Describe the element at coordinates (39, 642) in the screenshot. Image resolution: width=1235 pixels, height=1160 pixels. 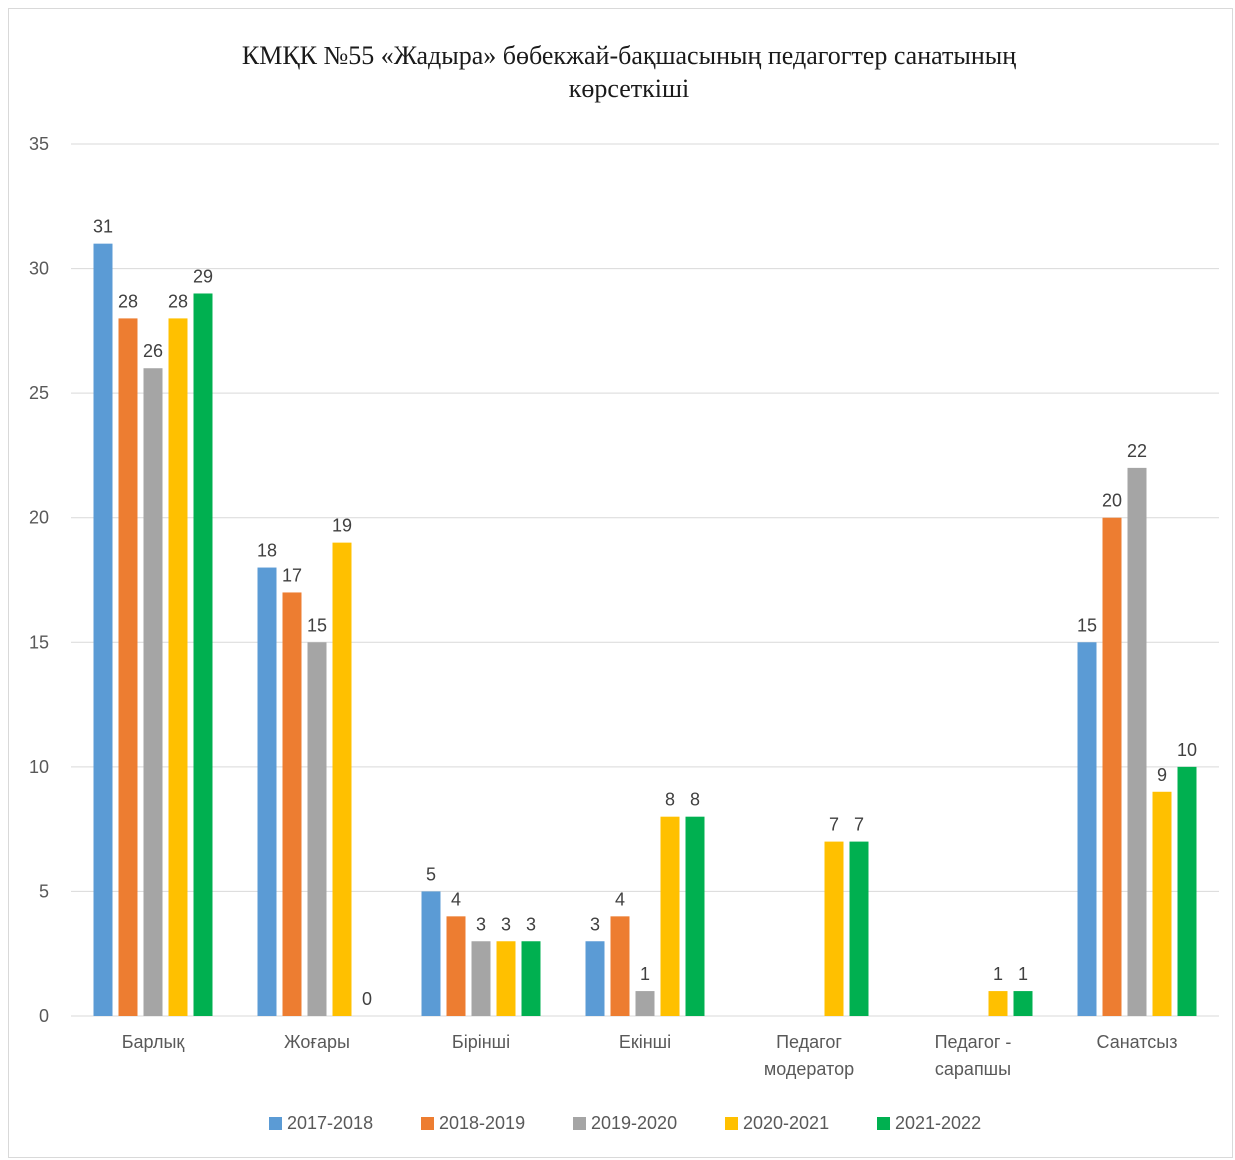
I see `y-tick-label: 15` at that location.